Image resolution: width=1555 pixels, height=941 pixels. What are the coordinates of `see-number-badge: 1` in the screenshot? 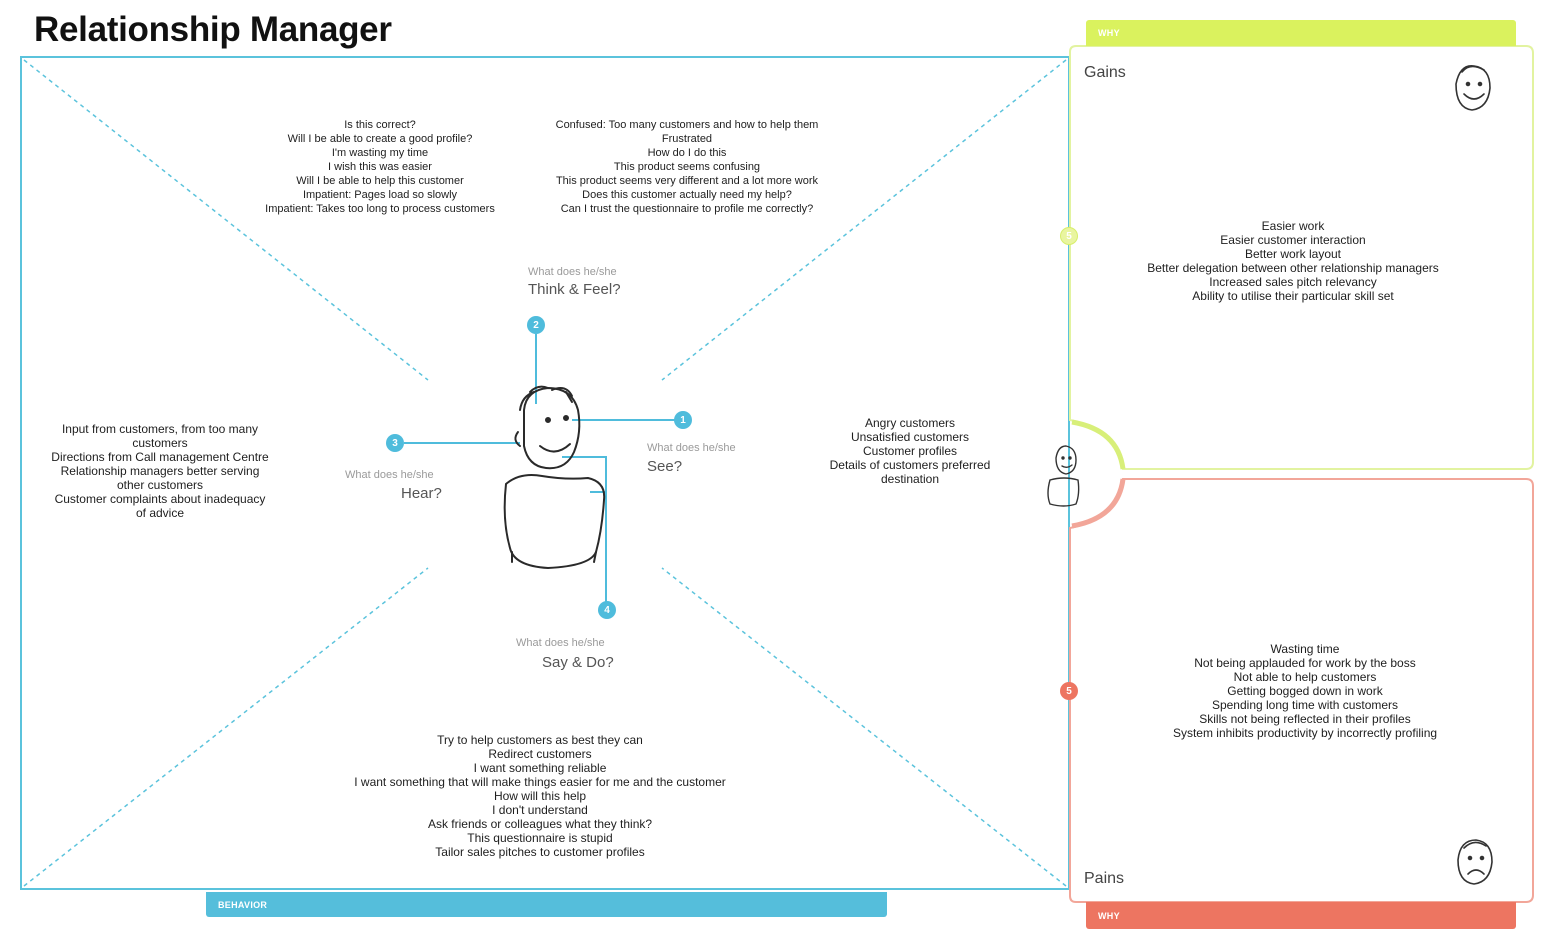 It's located at (683, 420).